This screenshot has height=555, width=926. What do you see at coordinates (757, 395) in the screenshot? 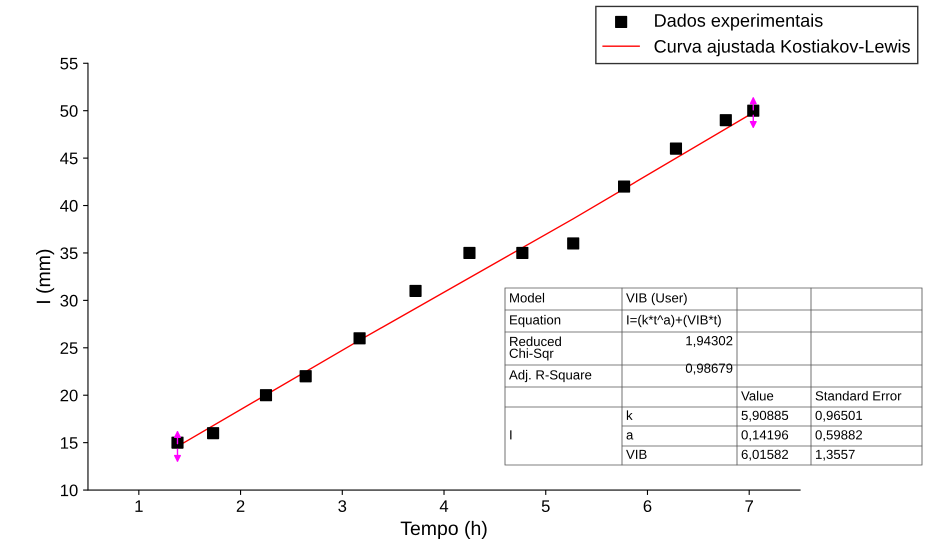
I see `annotation: Value` at bounding box center [757, 395].